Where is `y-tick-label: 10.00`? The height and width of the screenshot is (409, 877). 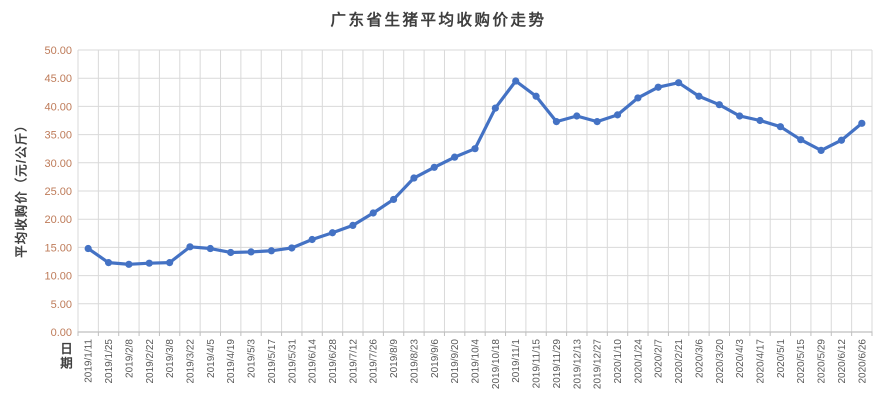
y-tick-label: 10.00 is located at coordinates (58, 277).